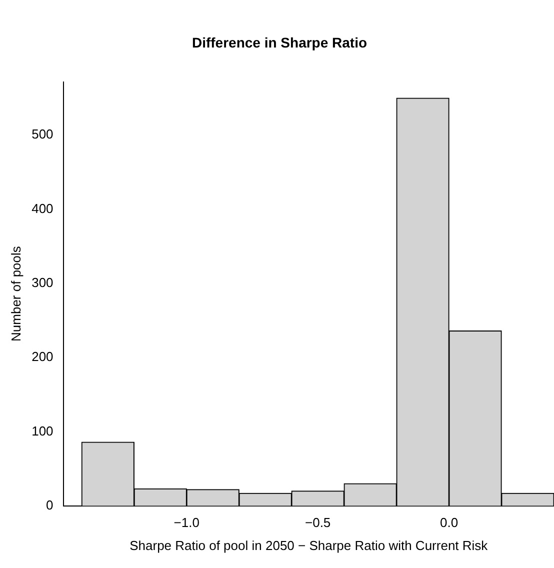 The height and width of the screenshot is (568, 554). What do you see at coordinates (43, 282) in the screenshot?
I see `y-tick-label: 300` at bounding box center [43, 282].